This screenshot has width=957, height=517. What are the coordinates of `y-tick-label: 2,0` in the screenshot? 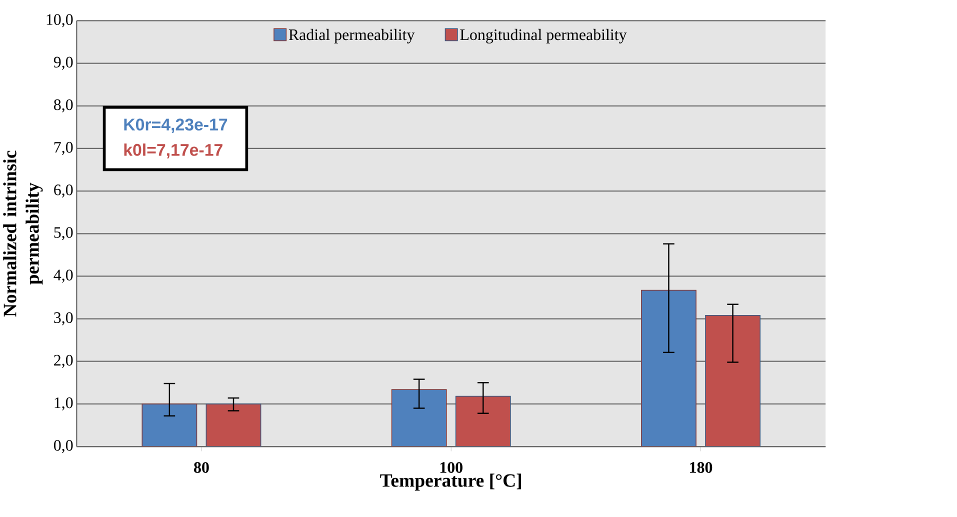 It's located at (63, 361).